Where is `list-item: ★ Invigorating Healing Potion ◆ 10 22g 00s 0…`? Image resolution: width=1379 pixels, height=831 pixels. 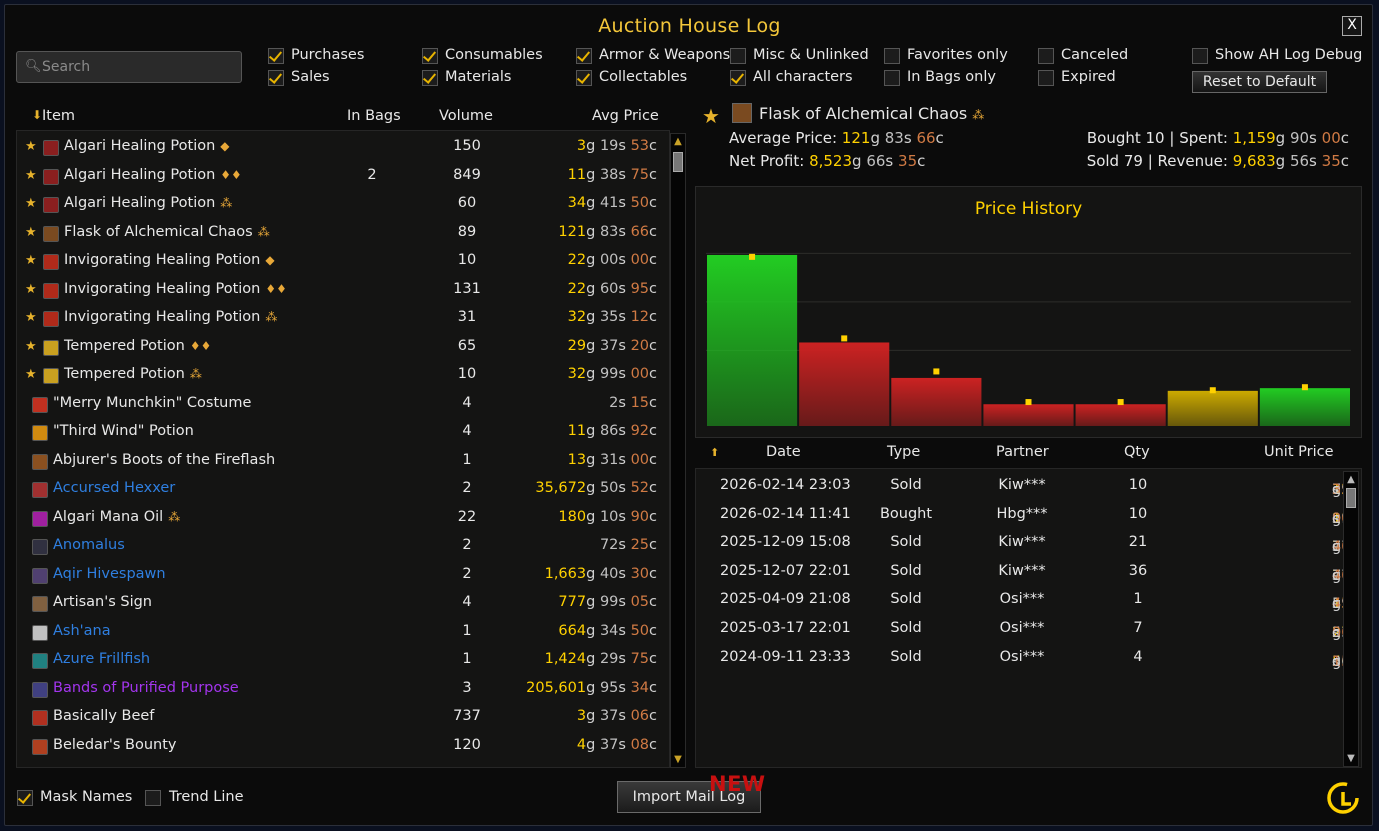 list-item: ★ Invigorating Healing Potion ◆ 10 22g 00s 0… is located at coordinates (343, 262).